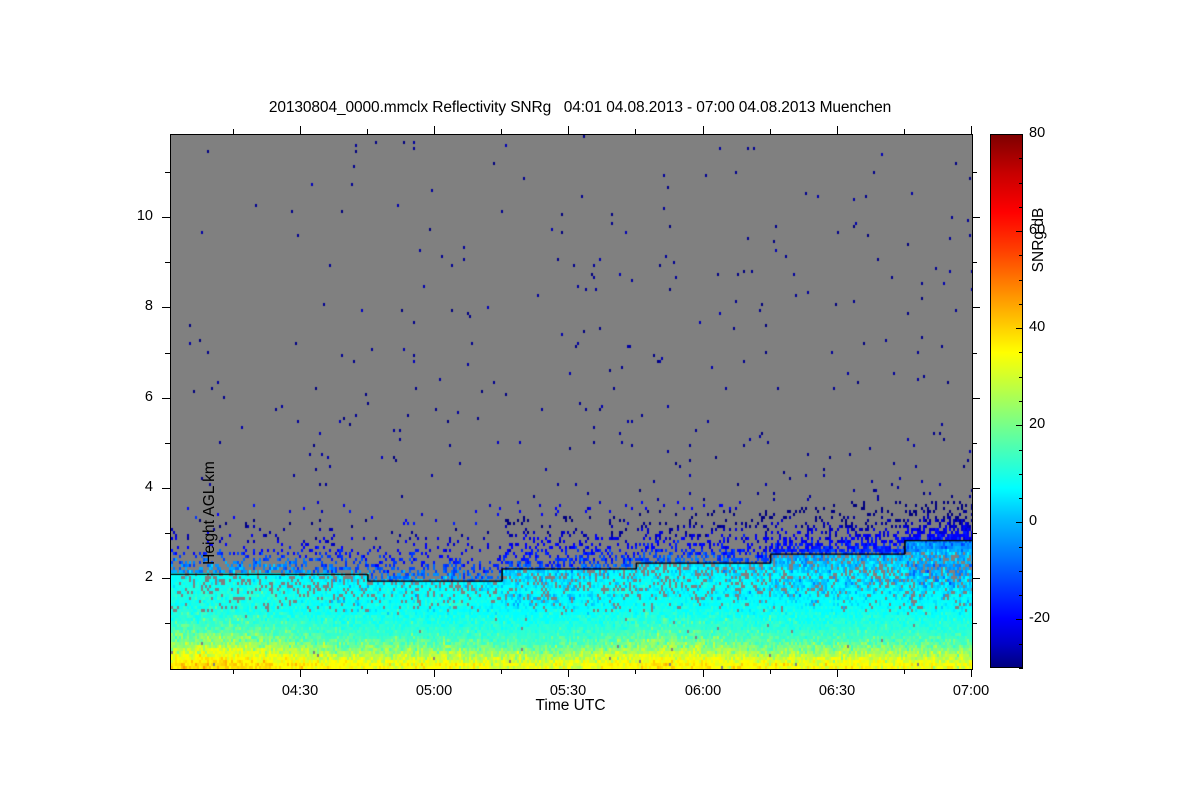 Image resolution: width=1200 pixels, height=800 pixels. Describe the element at coordinates (148, 397) in the screenshot. I see `y-tick-label: 6` at that location.